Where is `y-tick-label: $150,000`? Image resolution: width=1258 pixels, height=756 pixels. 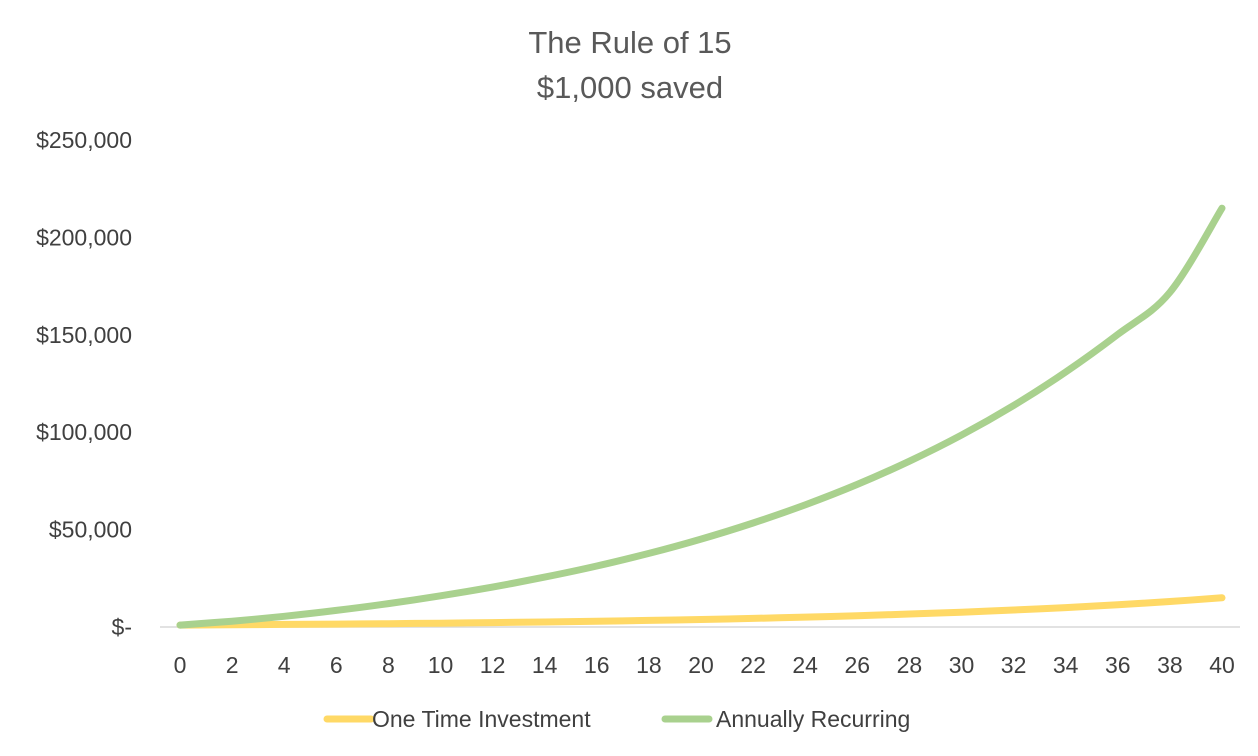 y-tick-label: $150,000 is located at coordinates (84, 335).